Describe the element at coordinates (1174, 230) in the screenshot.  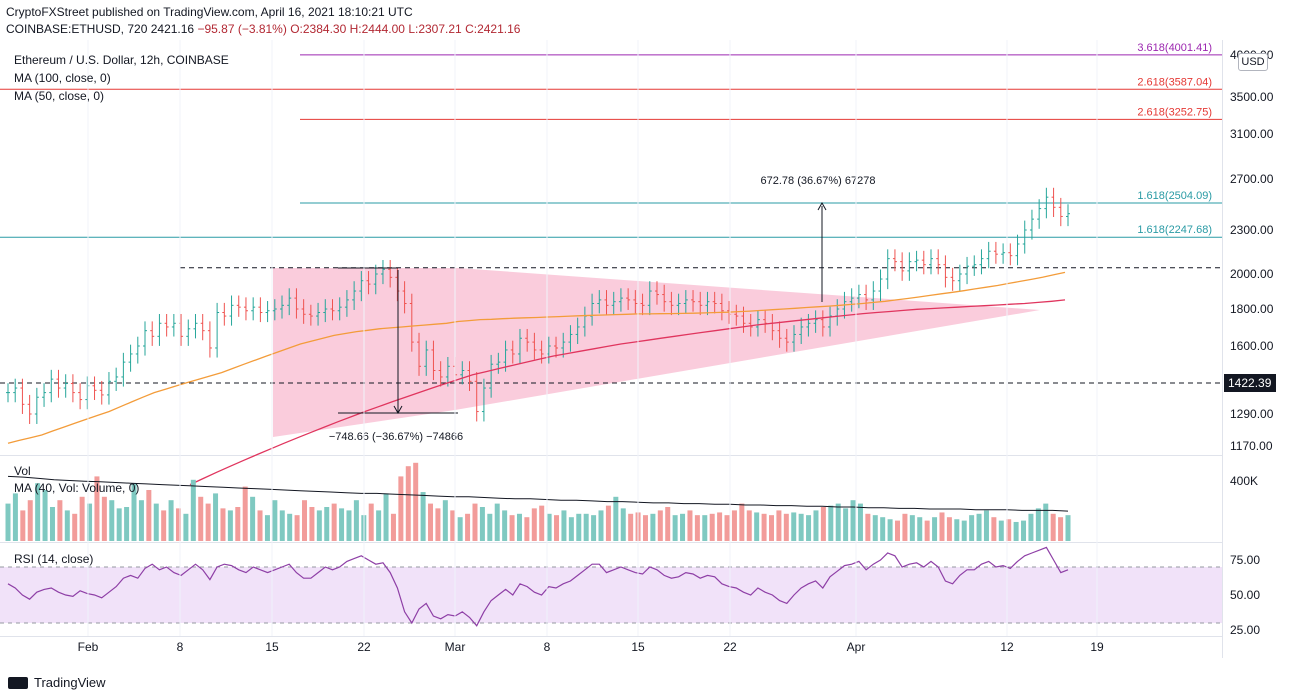
I see `fib-level-label: 1.618(2247.68)` at that location.